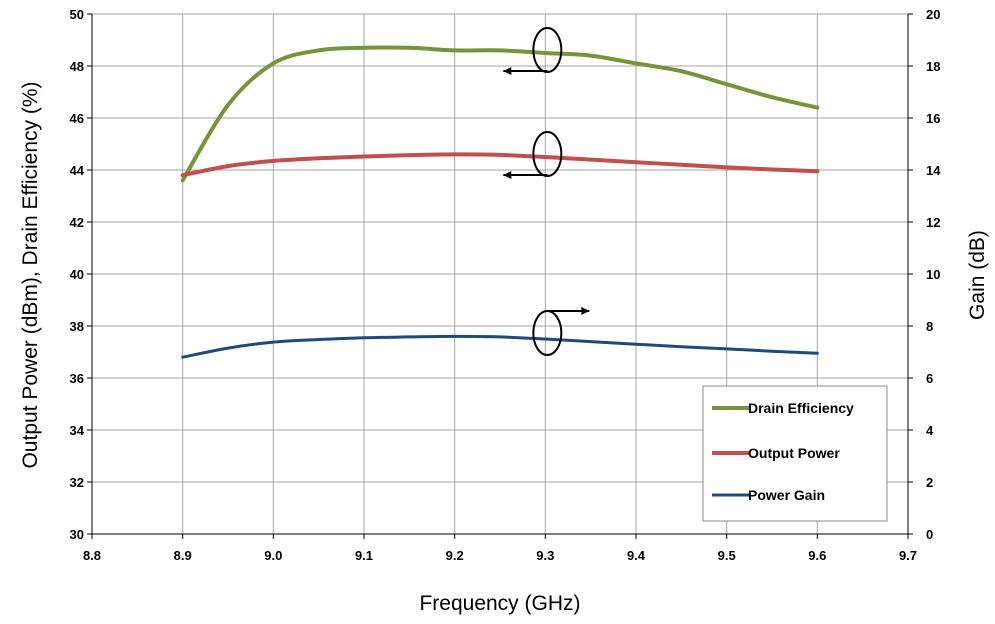 The height and width of the screenshot is (624, 995). I want to click on indicator-power-gain, so click(561, 331).